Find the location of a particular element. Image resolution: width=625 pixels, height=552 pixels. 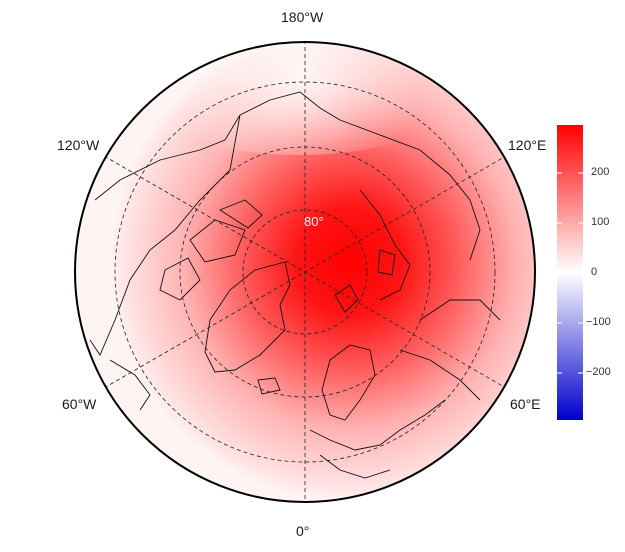

colorbar-tick-100: 100 is located at coordinates (600, 222).